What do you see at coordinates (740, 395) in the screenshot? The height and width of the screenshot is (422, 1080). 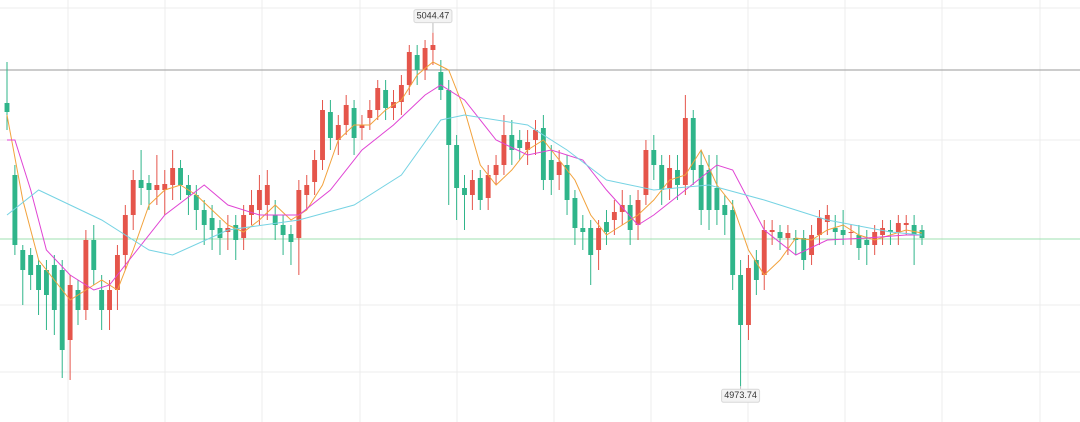 I see `annotation-label: 4973.74` at bounding box center [740, 395].